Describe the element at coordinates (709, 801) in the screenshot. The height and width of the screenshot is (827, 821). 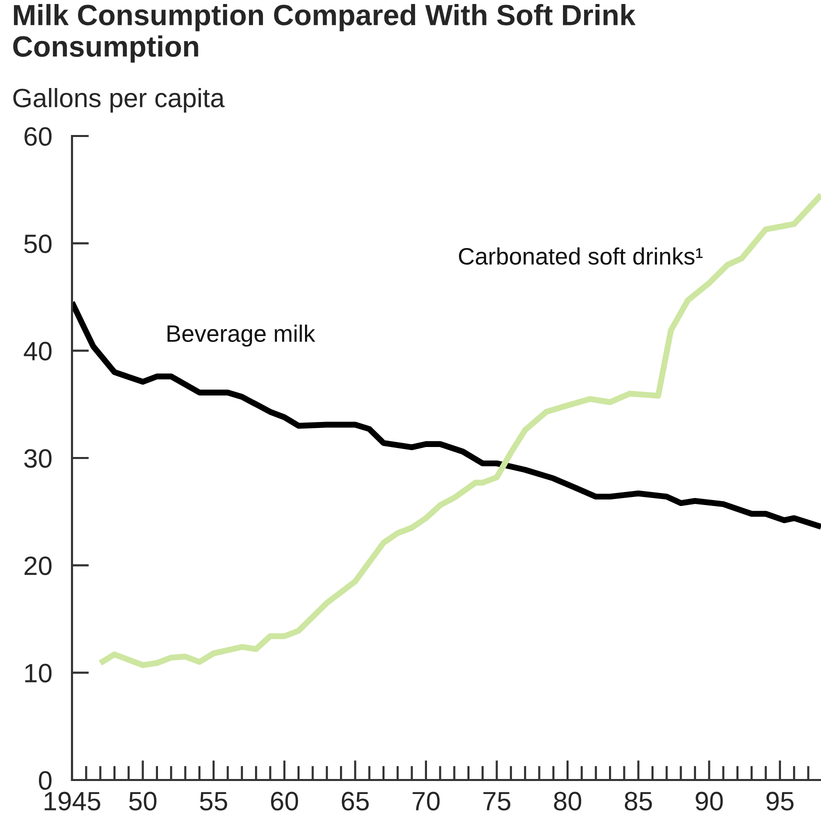
I see `x-tick-label: 90` at that location.